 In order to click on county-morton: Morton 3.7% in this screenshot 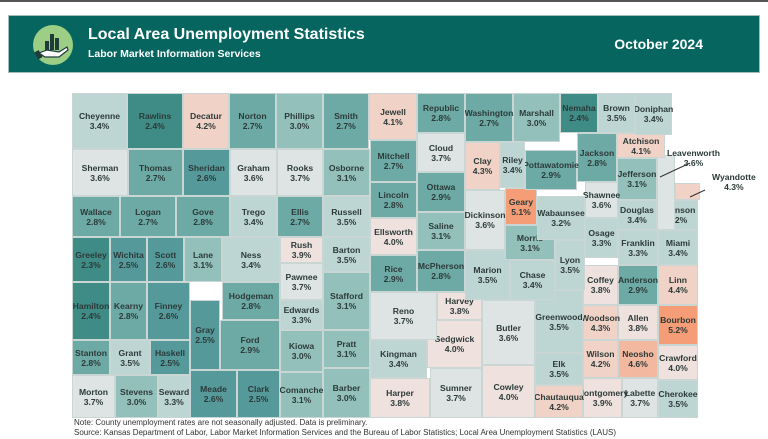, I will do `click(93, 396)`.